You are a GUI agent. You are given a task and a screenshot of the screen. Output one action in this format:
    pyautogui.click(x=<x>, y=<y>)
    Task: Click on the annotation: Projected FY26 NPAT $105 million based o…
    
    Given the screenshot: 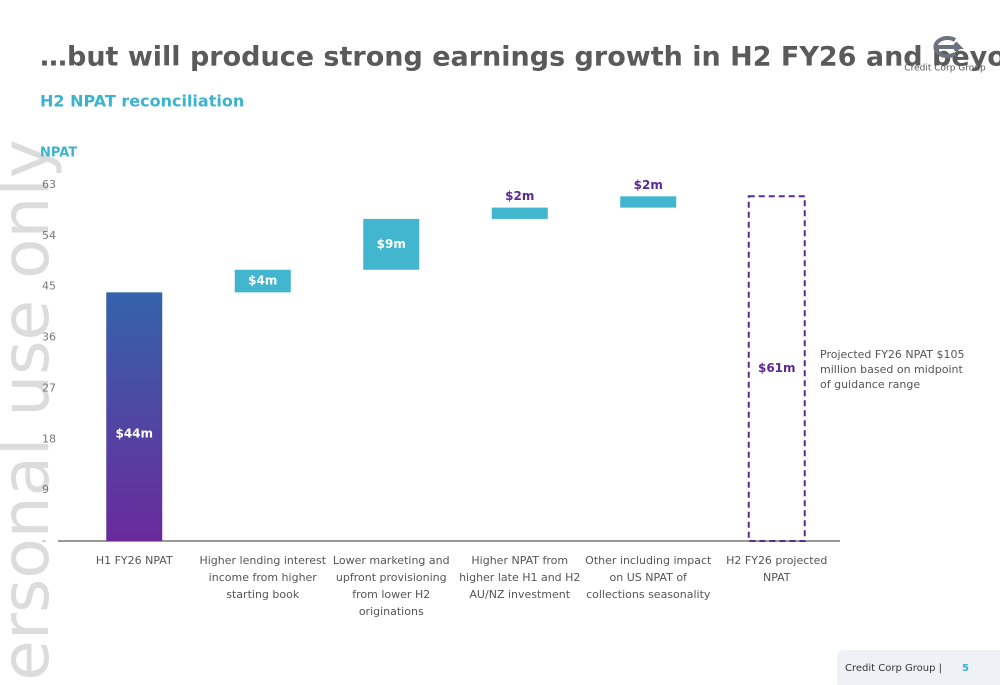 What is the action you would take?
    pyautogui.click(x=892, y=369)
    